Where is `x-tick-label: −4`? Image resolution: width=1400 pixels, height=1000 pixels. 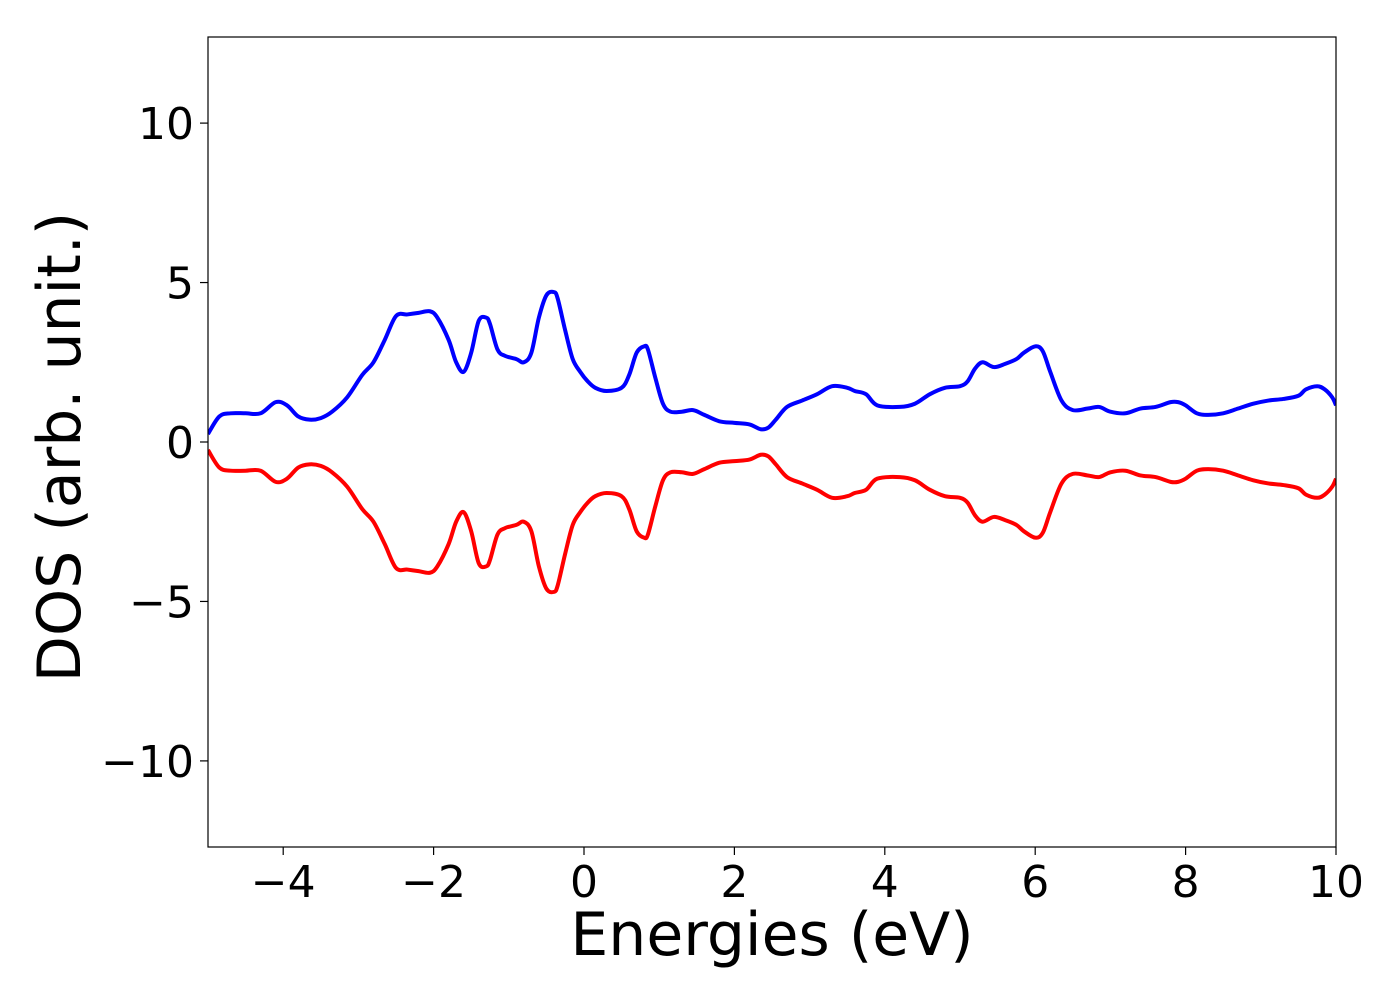
x-tick-label: −4 is located at coordinates (283, 882).